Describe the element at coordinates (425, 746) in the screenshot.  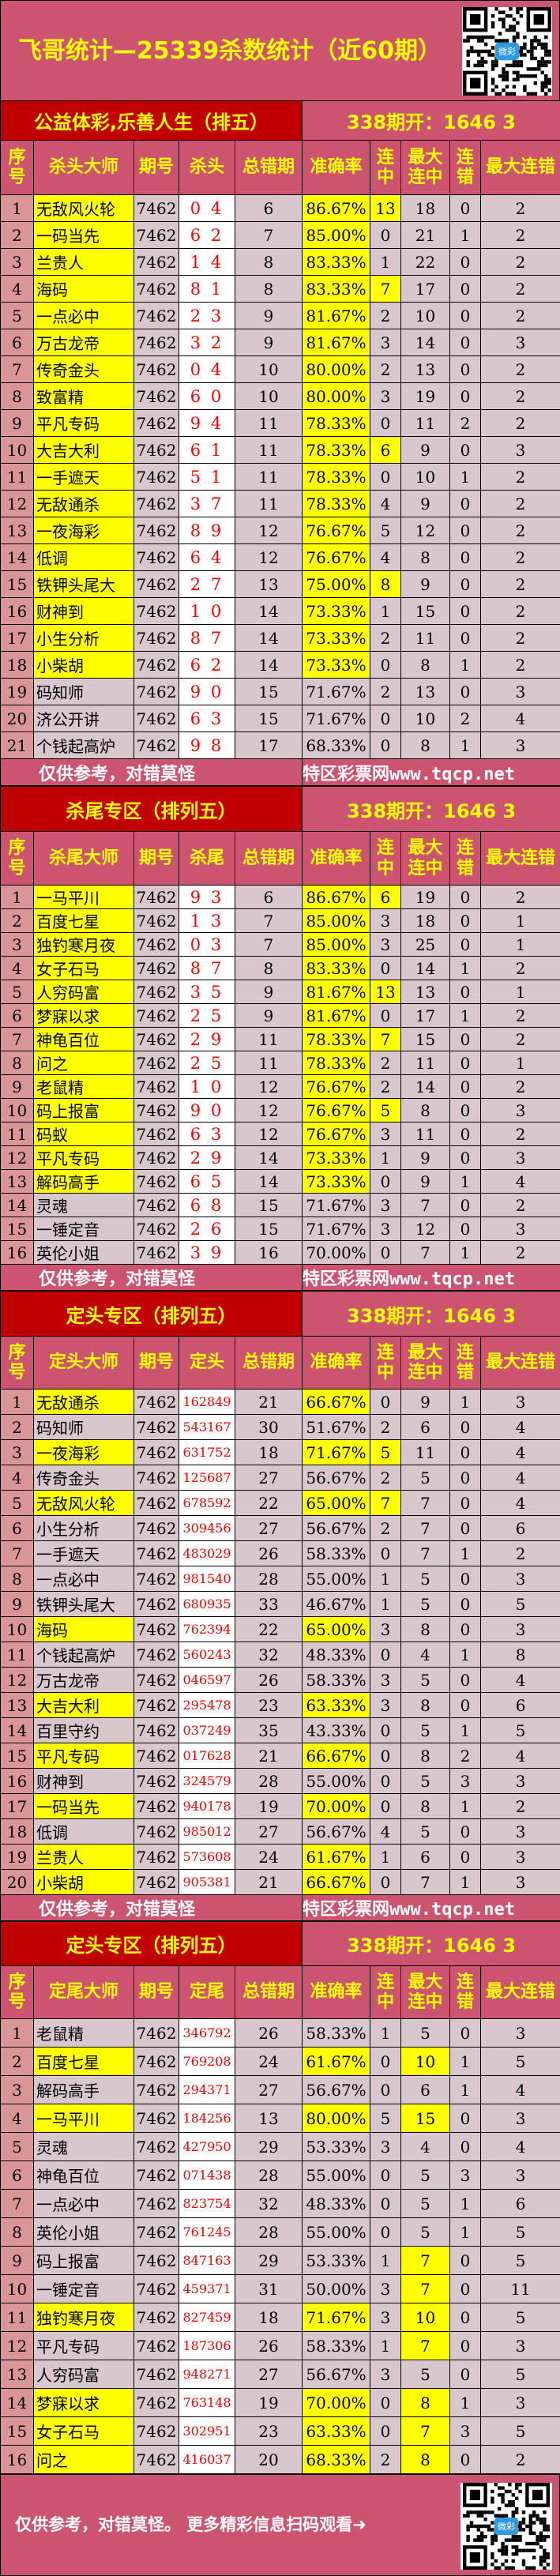
I see `cell-max-streak: 8` at that location.